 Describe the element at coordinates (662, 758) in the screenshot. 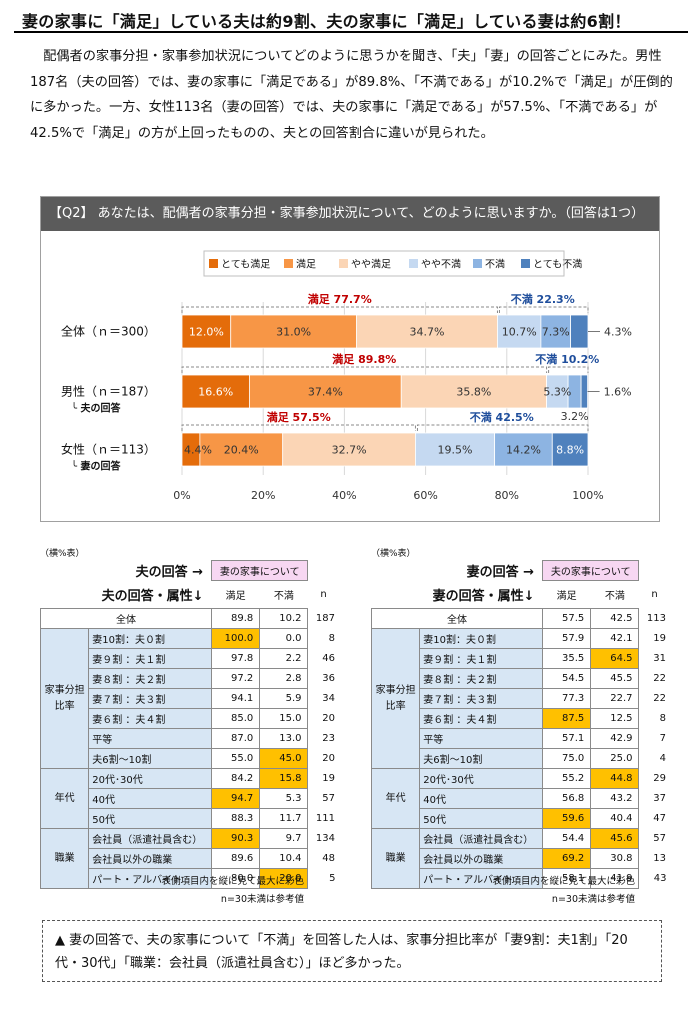

I see `table-cell-n: 4` at that location.